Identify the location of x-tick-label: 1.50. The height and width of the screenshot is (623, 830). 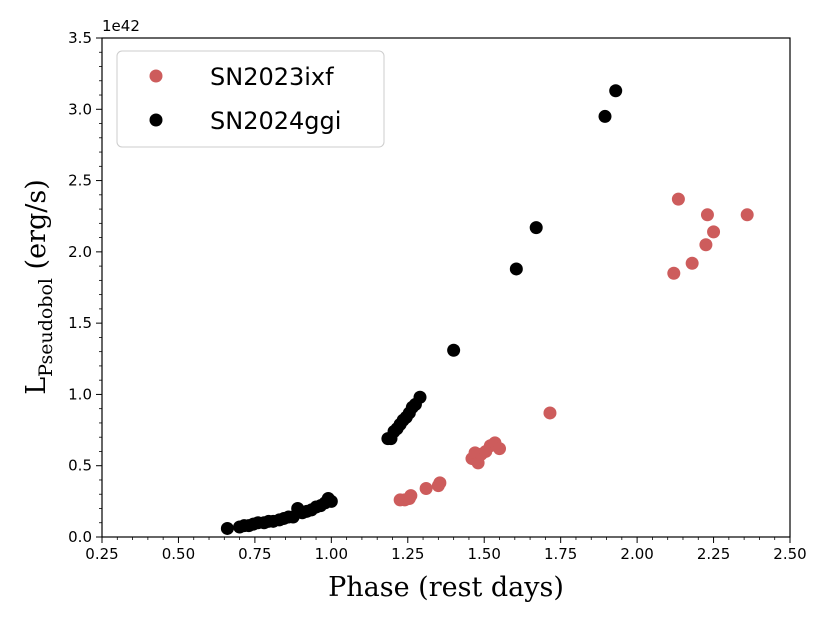
(484, 554).